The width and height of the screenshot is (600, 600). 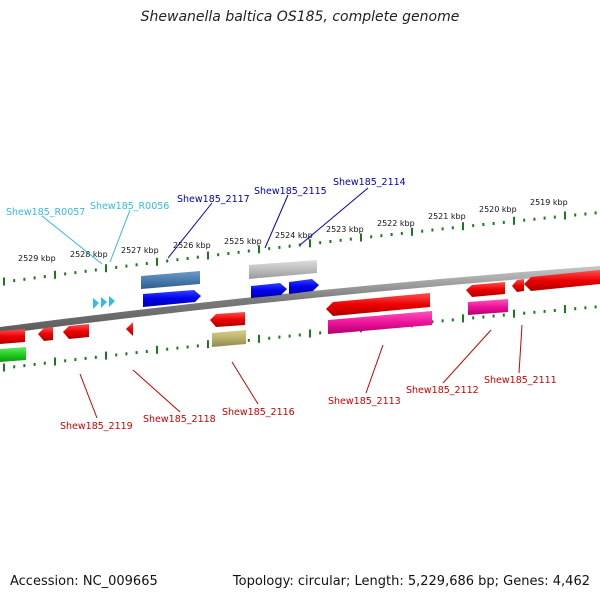 I want to click on gene-shew185-2116-olive, so click(x=229, y=338).